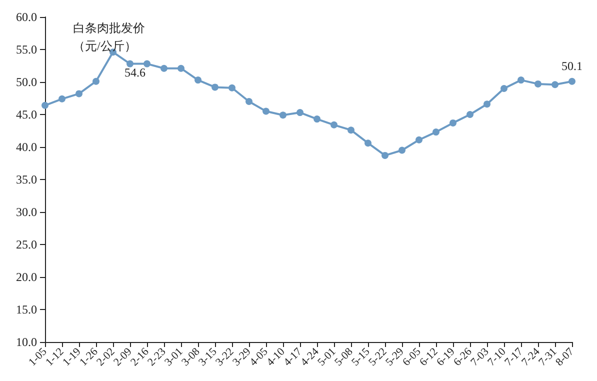 The width and height of the screenshot is (597, 381). Describe the element at coordinates (26, 82) in the screenshot. I see `y-tick-label: 50.0` at that location.